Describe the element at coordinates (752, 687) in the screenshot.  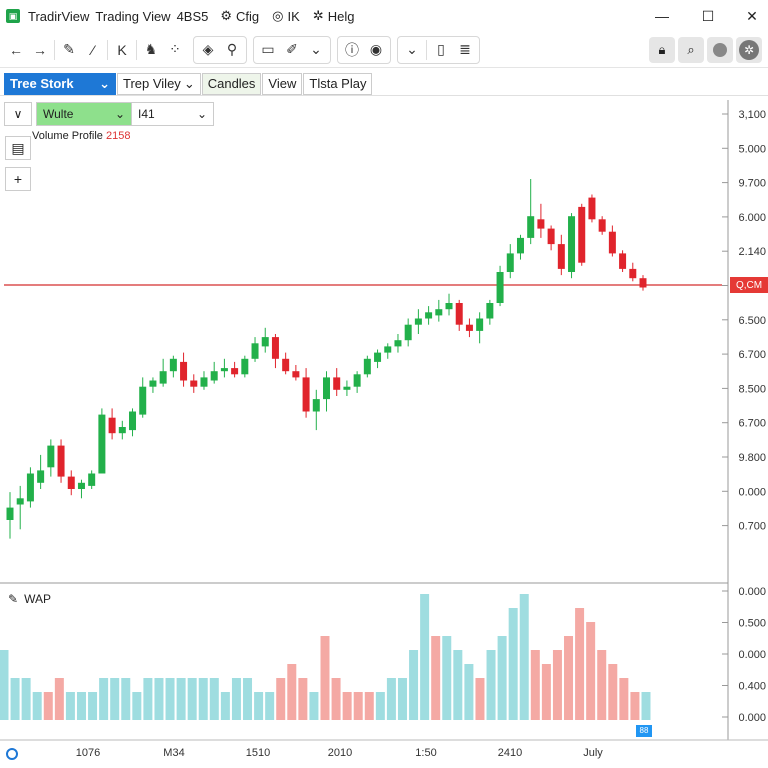
I see `volume-axis-label: 0.400` at that location.